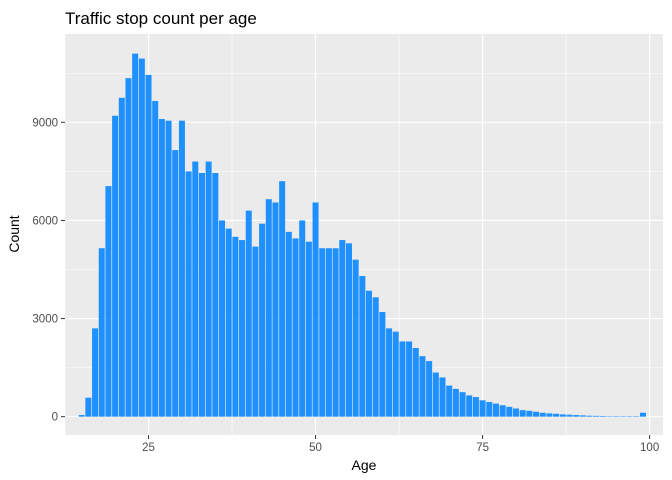 The width and height of the screenshot is (672, 480). Describe the element at coordinates (482, 448) in the screenshot. I see `x-tick-label: 75` at that location.